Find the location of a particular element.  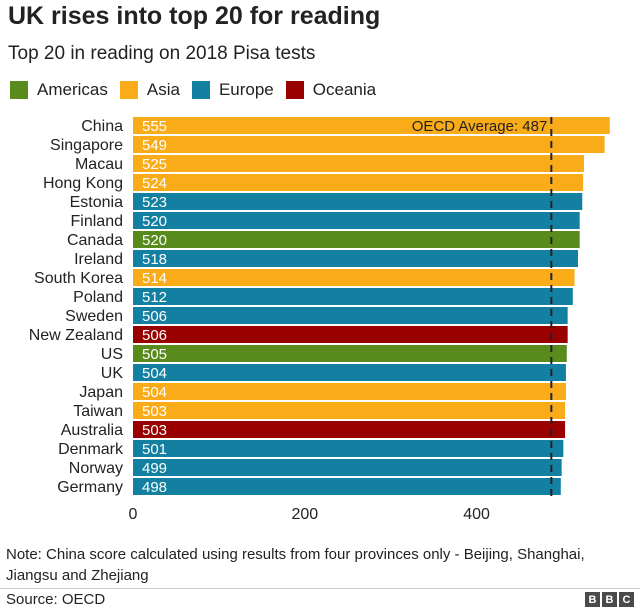

category-label-uk: UK is located at coordinates (112, 373).